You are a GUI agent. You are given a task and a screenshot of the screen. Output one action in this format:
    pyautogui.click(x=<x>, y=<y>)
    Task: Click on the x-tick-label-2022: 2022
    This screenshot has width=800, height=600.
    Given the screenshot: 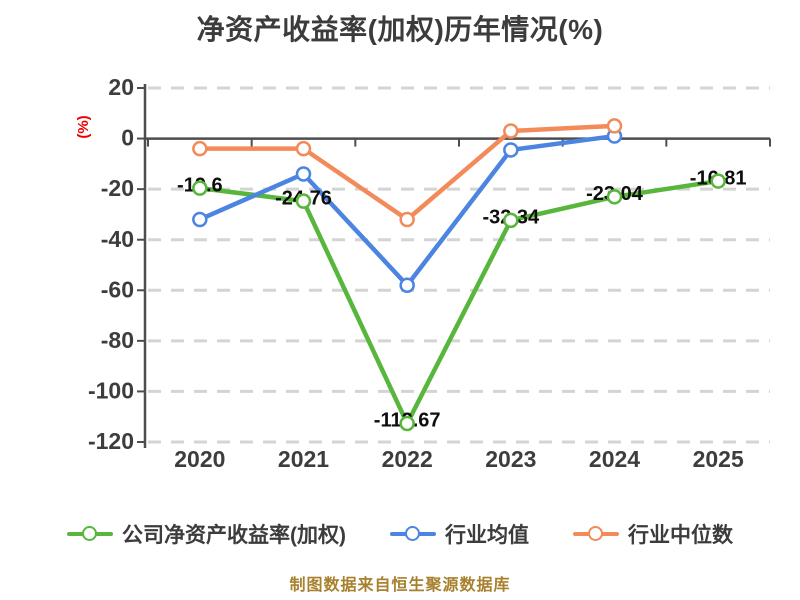 What is the action you would take?
    pyautogui.click(x=407, y=459)
    